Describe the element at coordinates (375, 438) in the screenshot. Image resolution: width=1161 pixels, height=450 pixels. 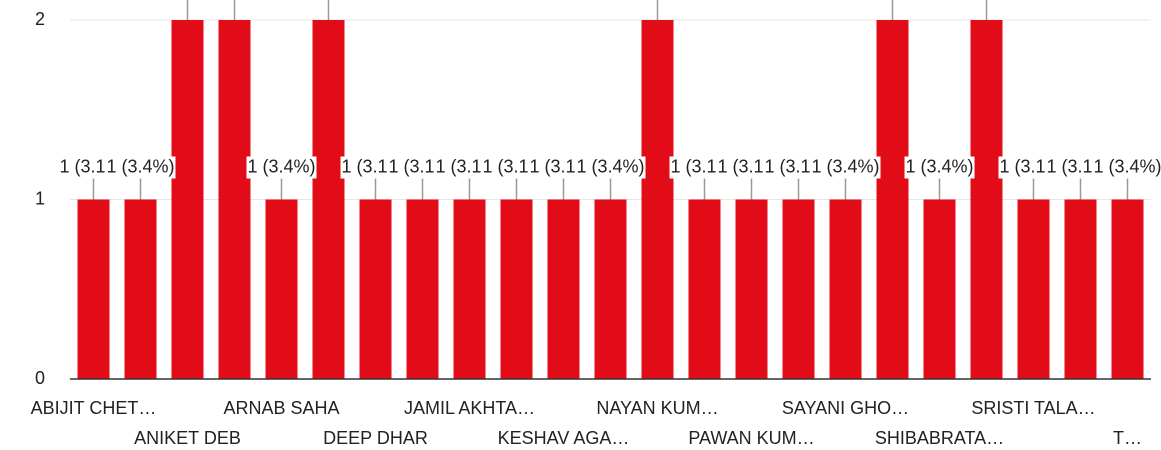
I see `x-tick-label: DEEP DHAR` at that location.